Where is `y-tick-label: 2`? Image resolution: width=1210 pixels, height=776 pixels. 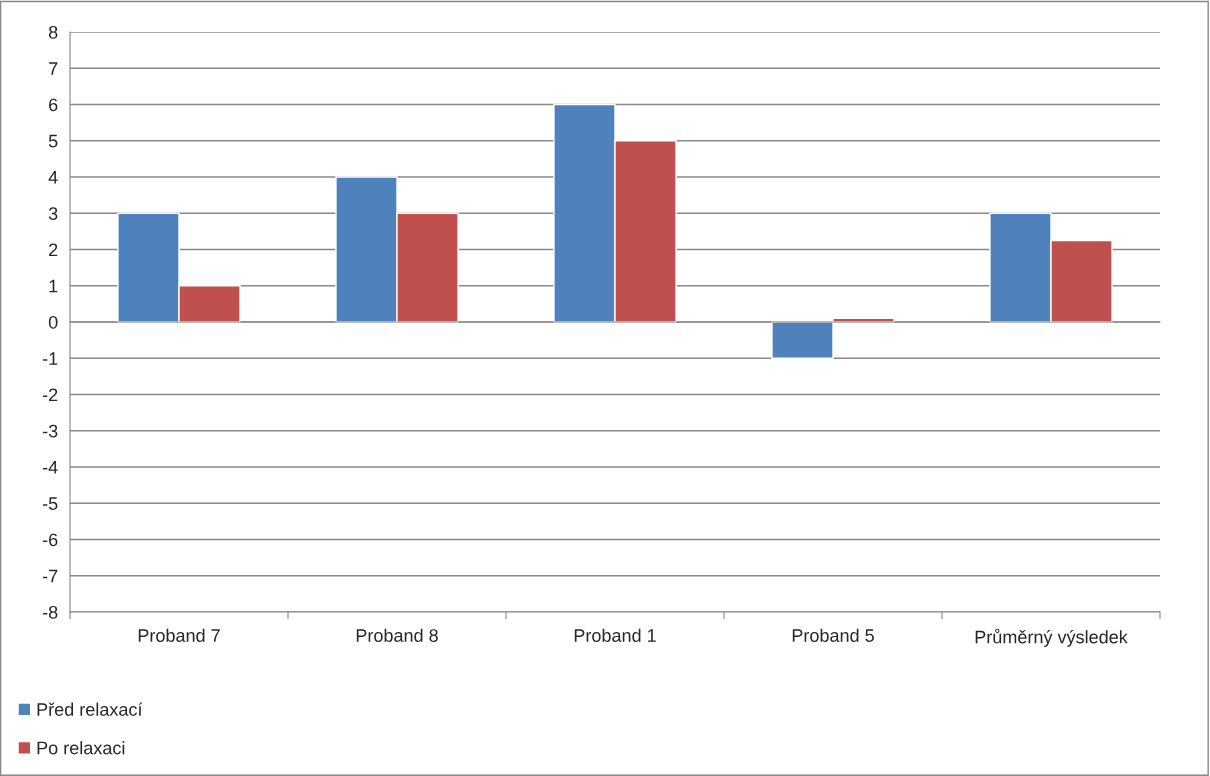 y-tick-label: 2 is located at coordinates (53, 250).